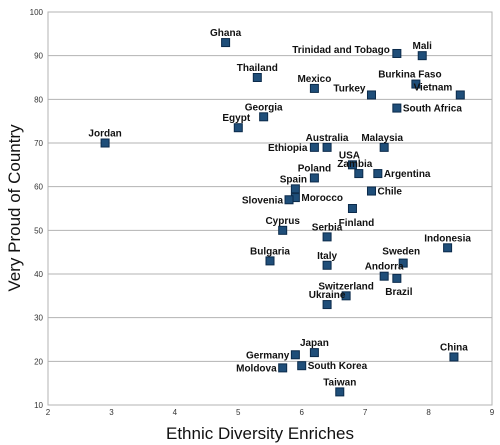 This screenshot has width=500, height=445. I want to click on point-label: Jordan, so click(104, 134).